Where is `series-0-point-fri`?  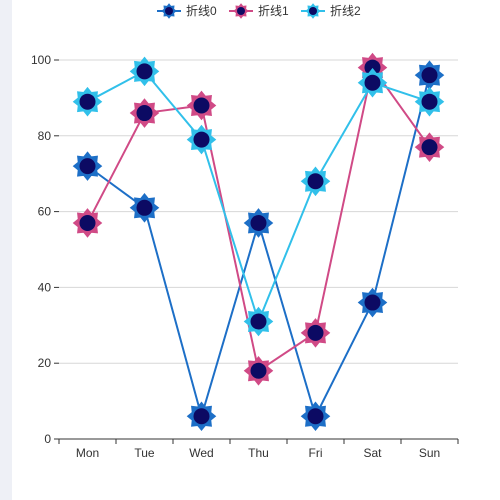 series-0-point-fri is located at coordinates (315, 416).